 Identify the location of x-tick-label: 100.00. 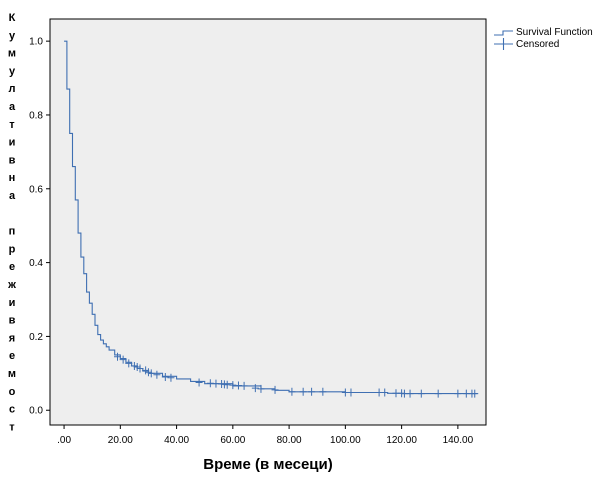
(345, 440).